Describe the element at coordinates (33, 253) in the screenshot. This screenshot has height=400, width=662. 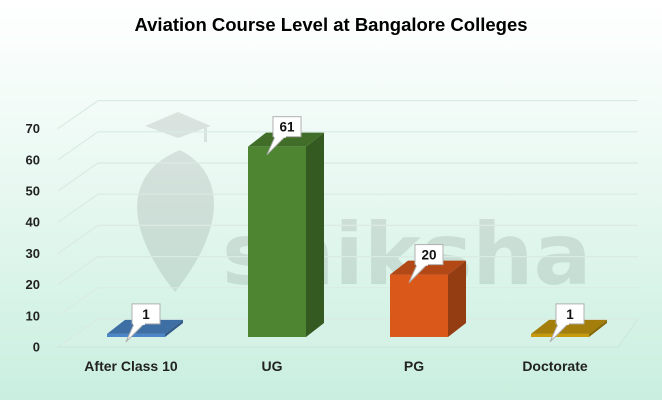
I see `y-tick-label: 30` at that location.